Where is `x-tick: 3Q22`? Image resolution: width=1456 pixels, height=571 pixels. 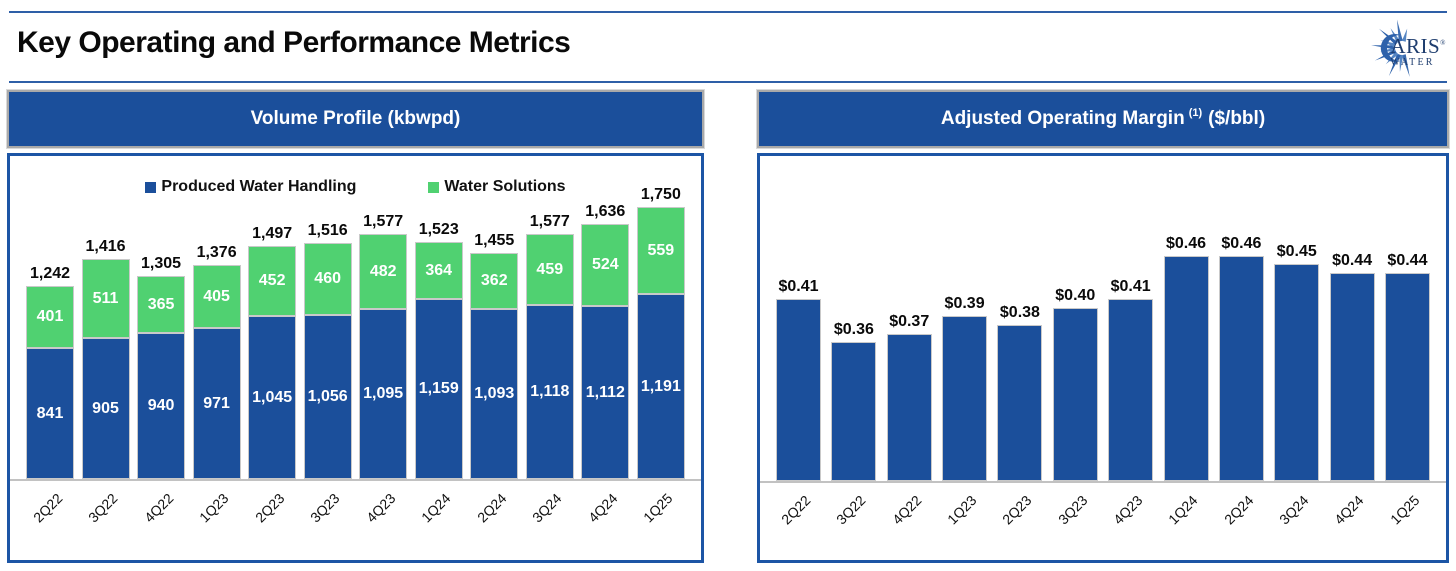 x-tick: 3Q22 is located at coordinates (106, 519).